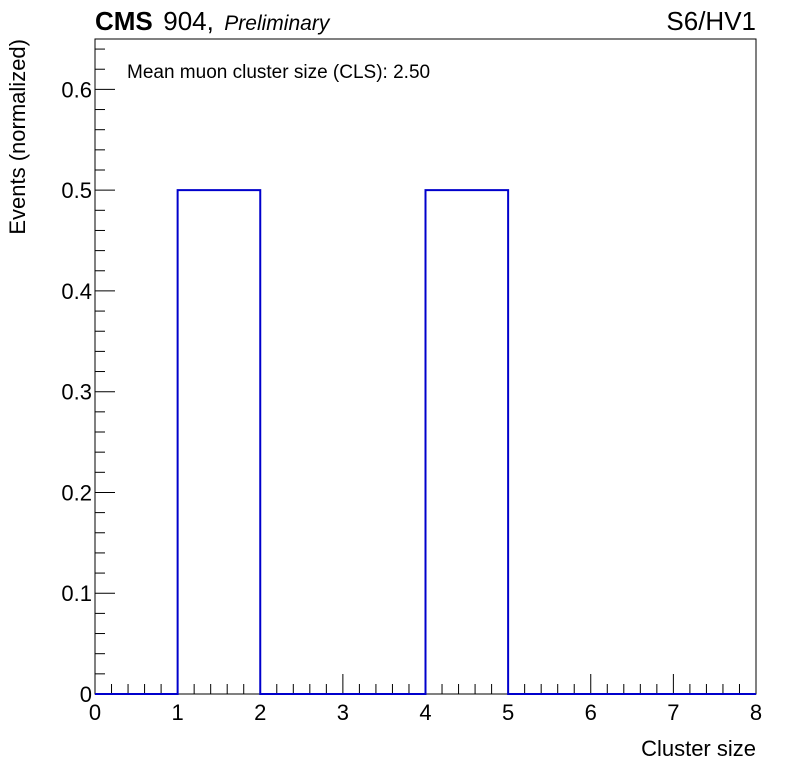  Describe the element at coordinates (673, 712) in the screenshot. I see `x-tick-label: 7` at that location.